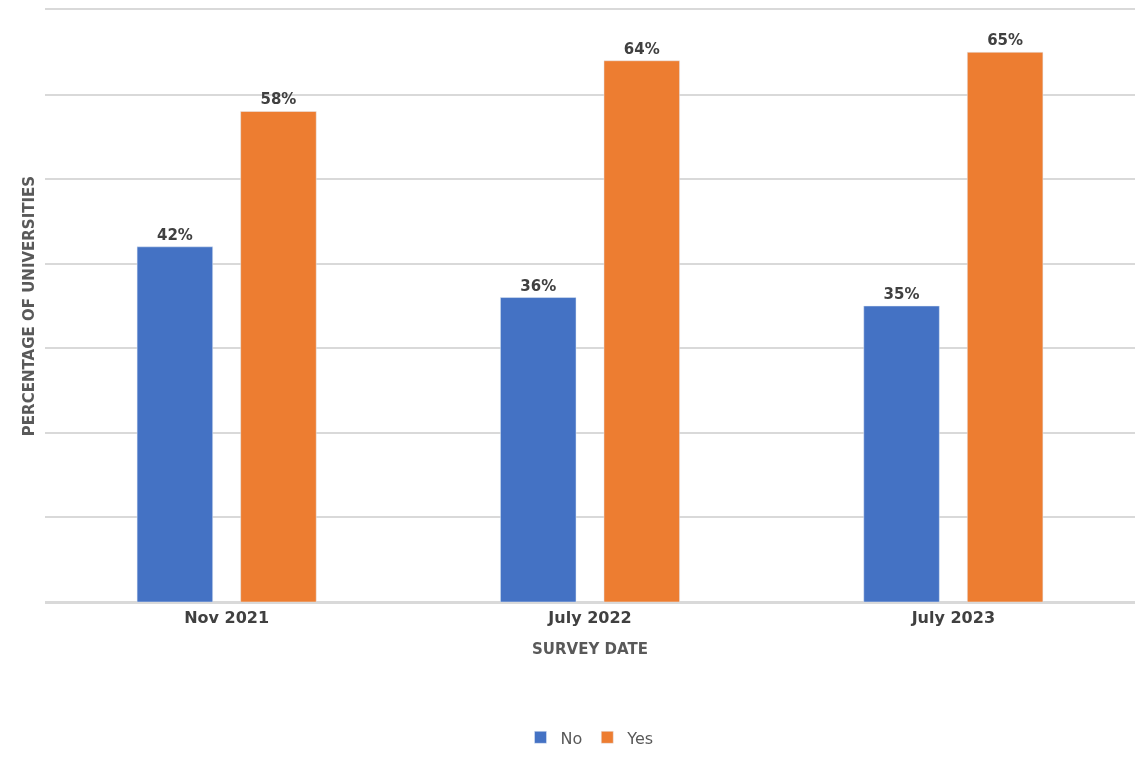 The height and width of the screenshot is (760, 1140). Describe the element at coordinates (227, 617) in the screenshot. I see `x-tick-label: Nov 2021` at that location.